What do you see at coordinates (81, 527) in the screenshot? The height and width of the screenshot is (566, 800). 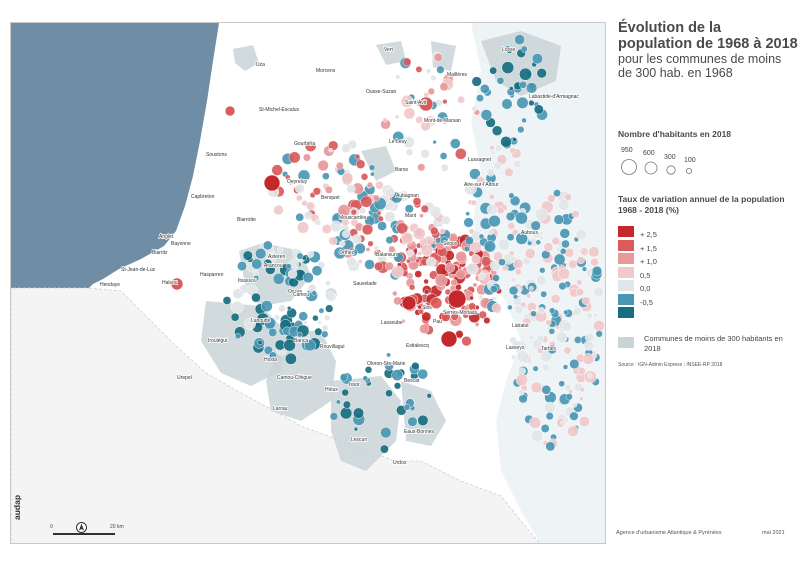 I see `north-arrow-icon` at bounding box center [81, 527].